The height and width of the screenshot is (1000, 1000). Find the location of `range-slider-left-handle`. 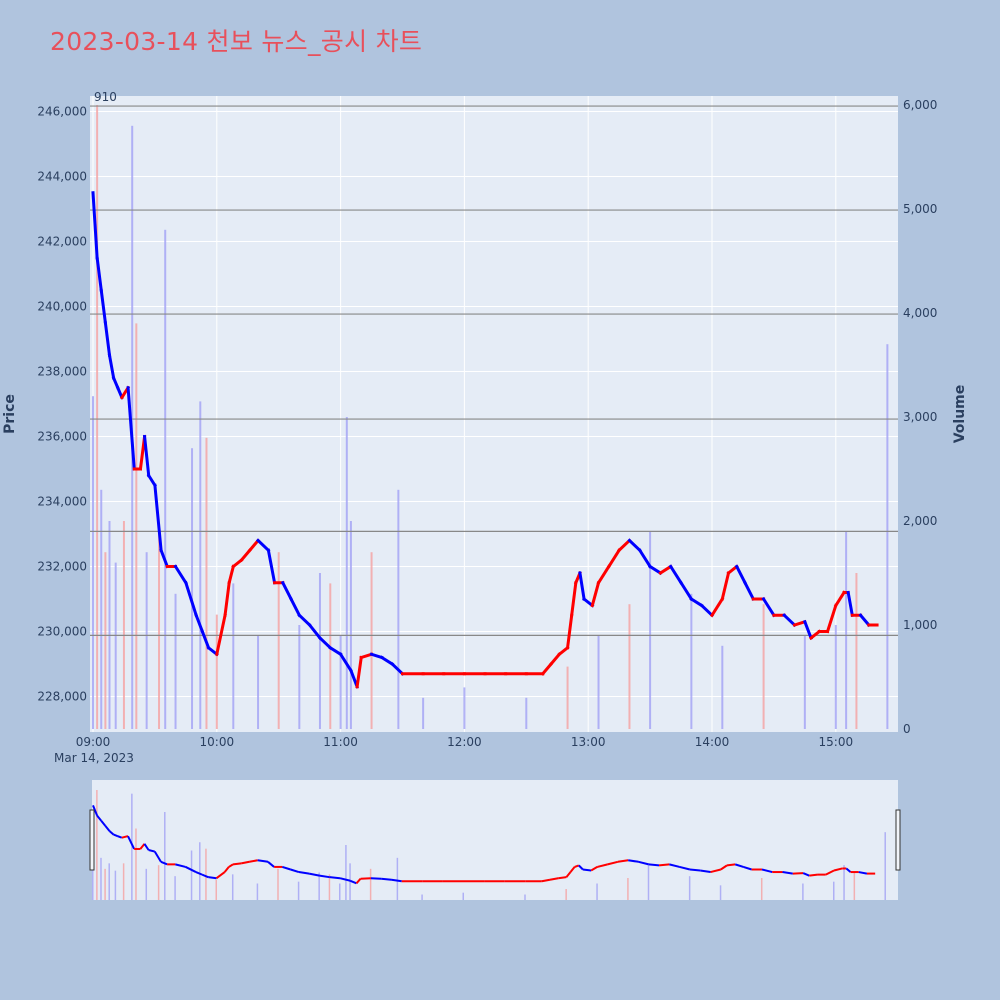

range-slider-left-handle is located at coordinates (92, 840).